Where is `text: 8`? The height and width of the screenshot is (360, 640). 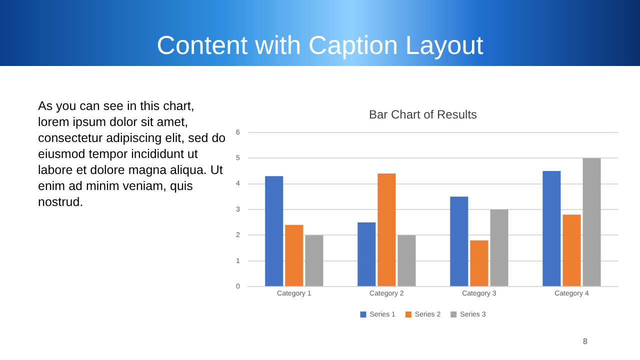 text: 8 is located at coordinates (585, 341).